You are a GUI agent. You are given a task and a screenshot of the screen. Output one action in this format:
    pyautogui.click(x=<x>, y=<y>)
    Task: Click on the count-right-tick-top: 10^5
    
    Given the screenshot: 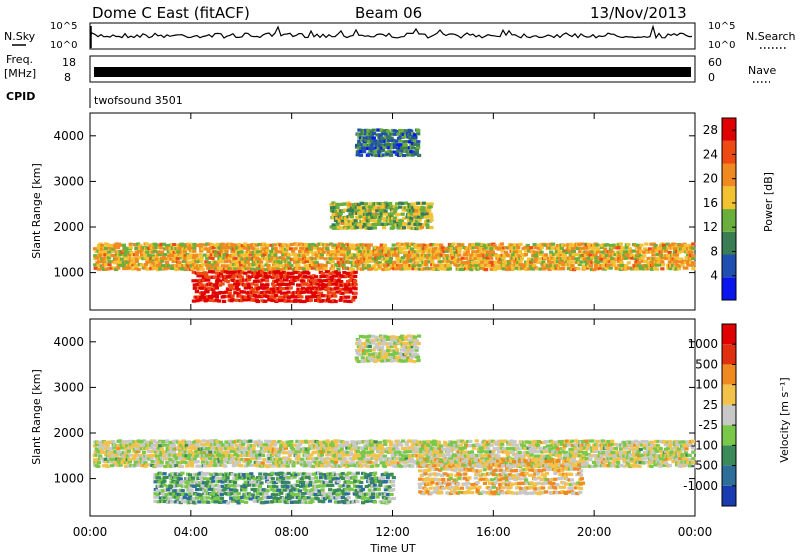 What is the action you would take?
    pyautogui.click(x=721, y=26)
    